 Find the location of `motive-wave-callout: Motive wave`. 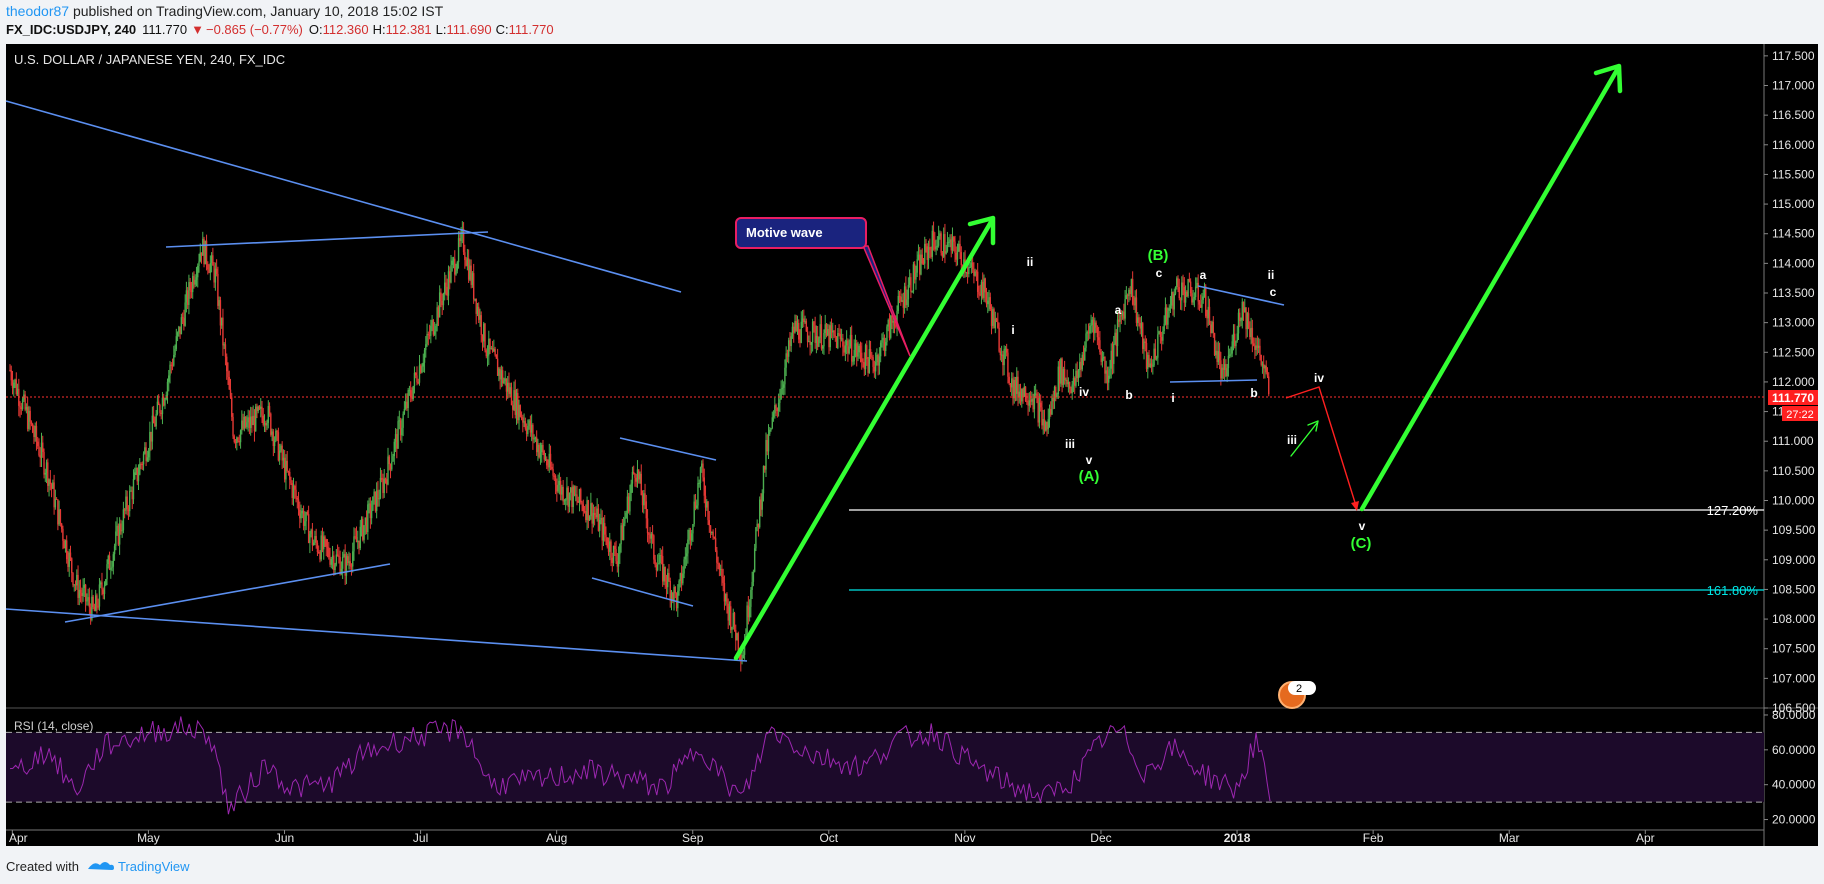

motive-wave-callout: Motive wave is located at coordinates (823, 287).